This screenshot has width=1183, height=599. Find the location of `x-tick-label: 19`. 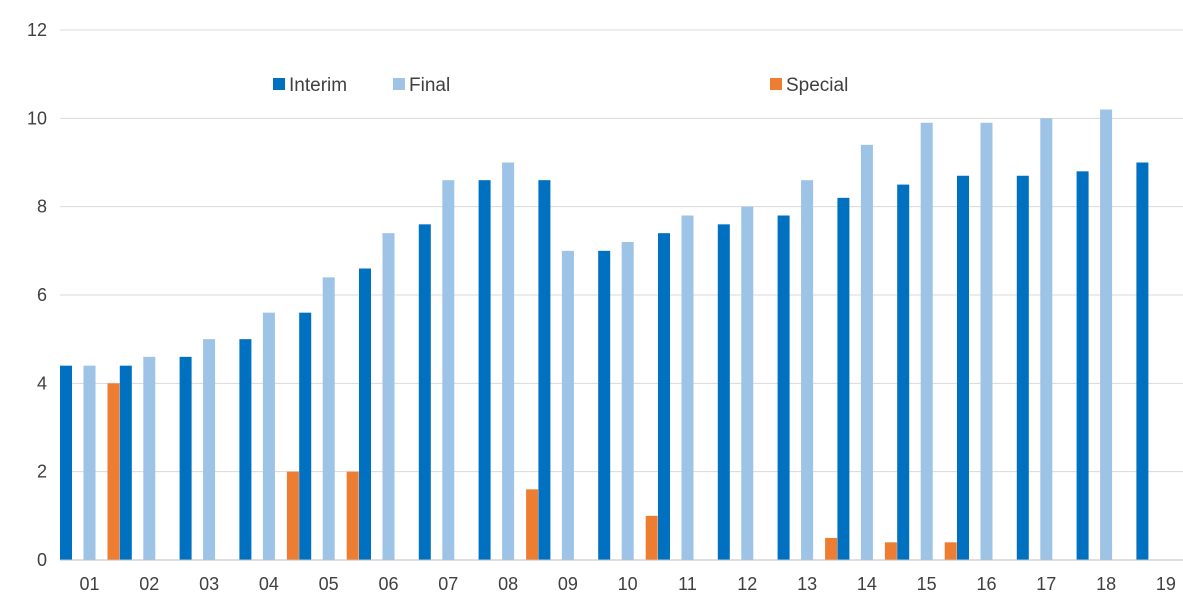

x-tick-label: 19 is located at coordinates (1166, 584).